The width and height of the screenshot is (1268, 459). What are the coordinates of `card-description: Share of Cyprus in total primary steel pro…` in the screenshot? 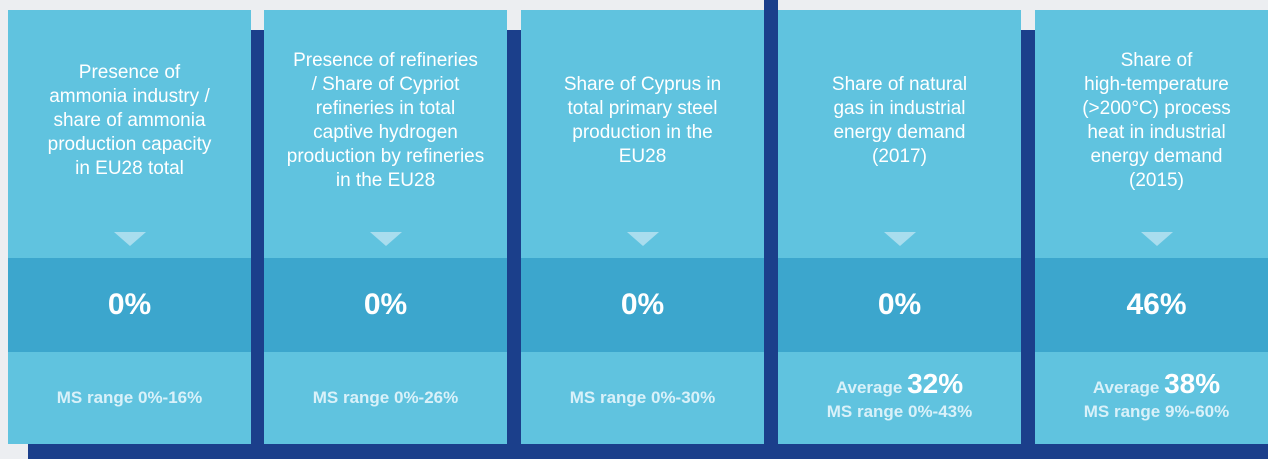 It's located at (642, 121).